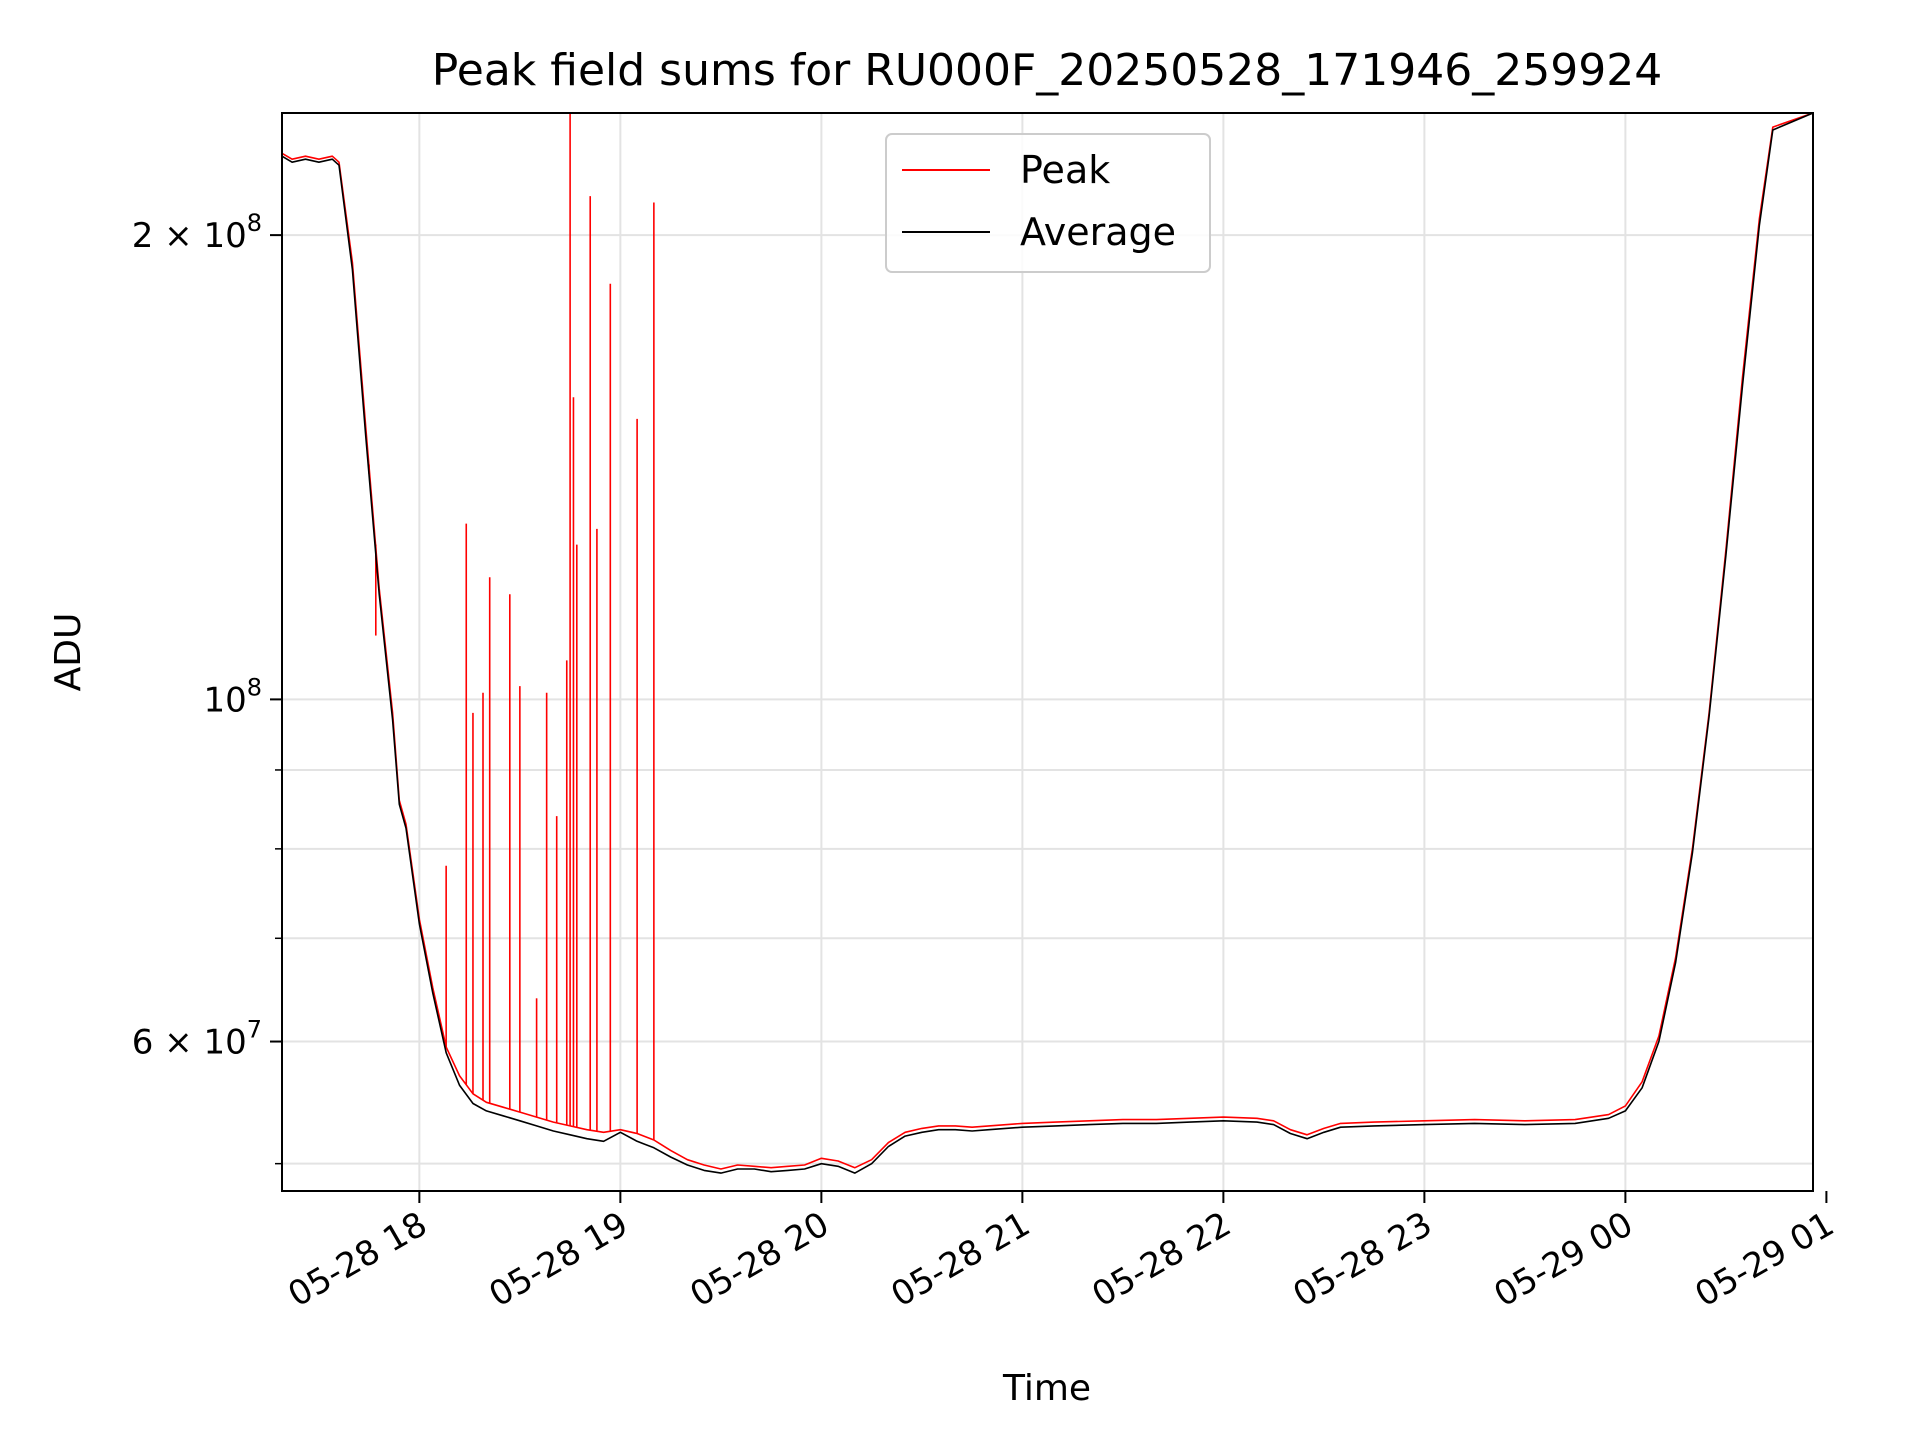 The width and height of the screenshot is (1920, 1445). I want to click on y-tick-label: 6 × 107, so click(197, 1039).